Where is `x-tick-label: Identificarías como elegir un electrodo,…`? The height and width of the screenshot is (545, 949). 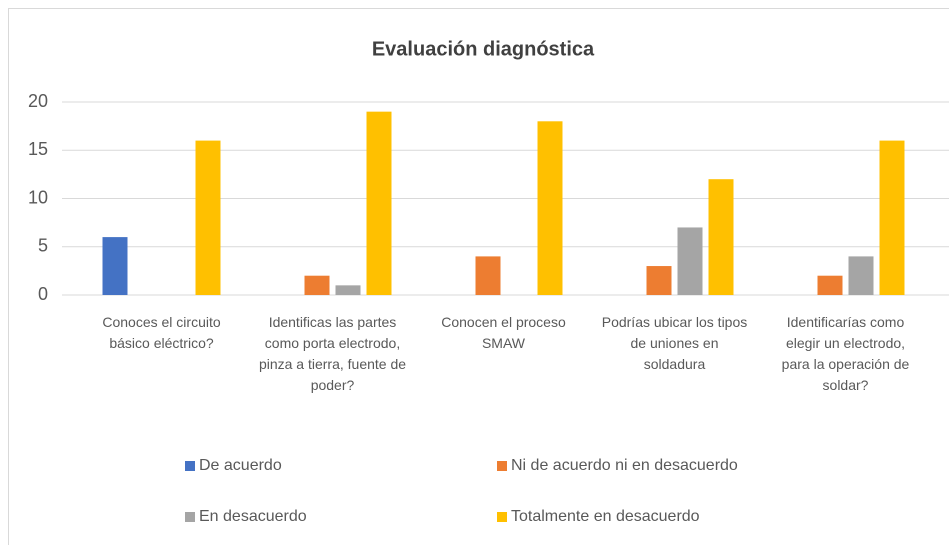
x-tick-label: Identificarías como elegir un electrodo,… is located at coordinates (845, 353).